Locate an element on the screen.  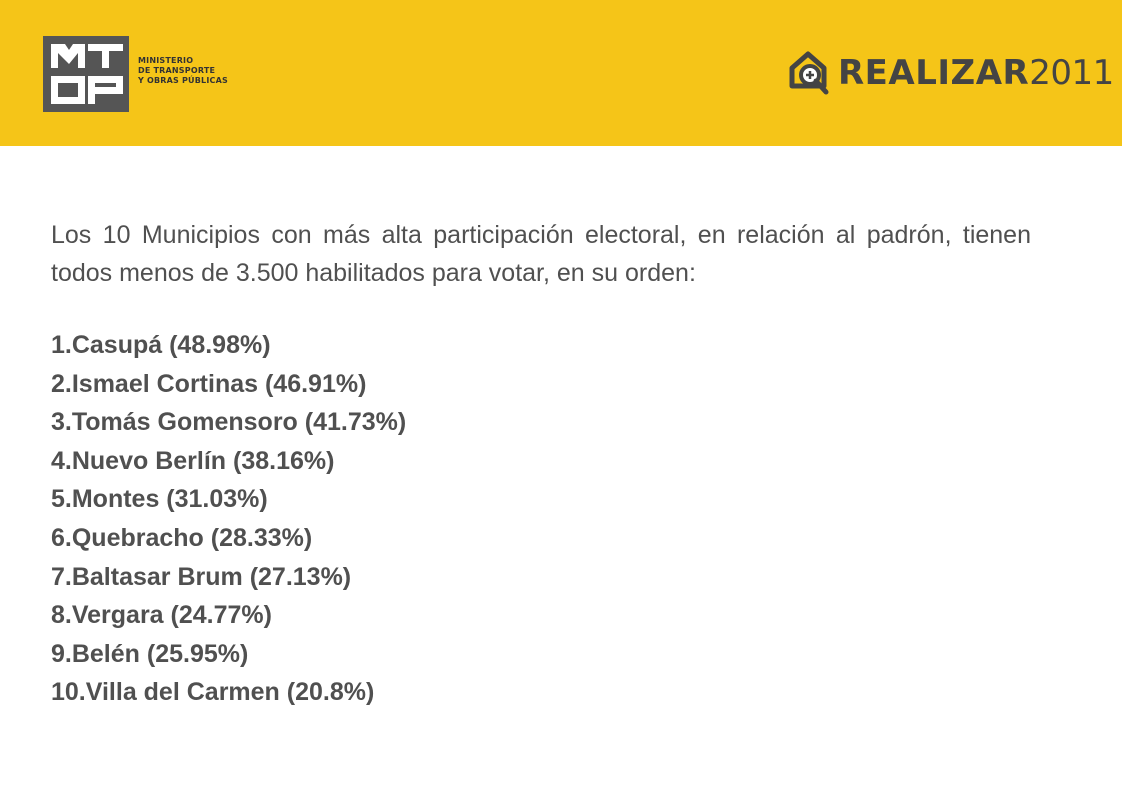
list-item: 2.Ismael Cortinas (46.91%) is located at coordinates (209, 383).